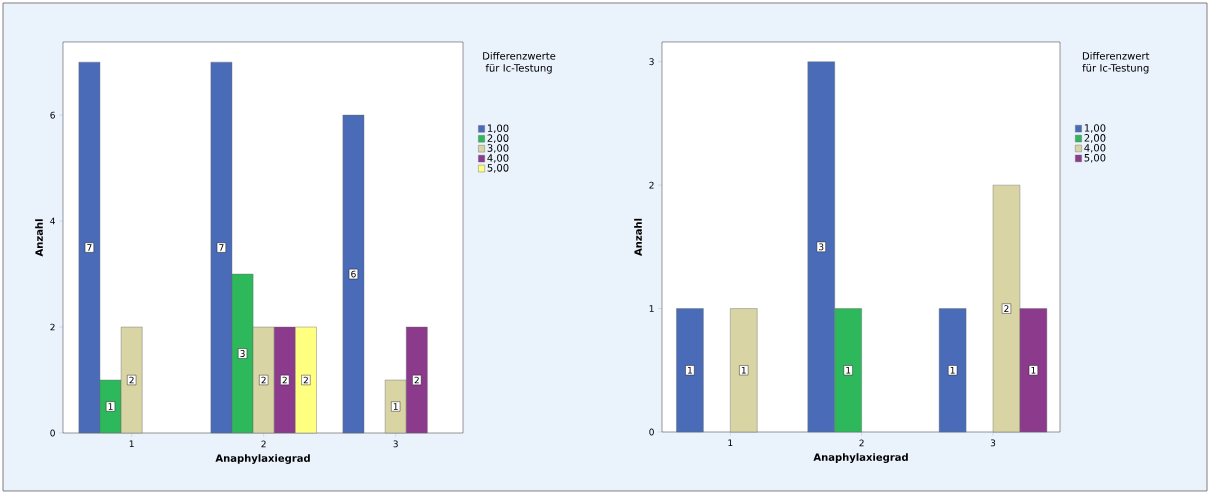 Image resolution: width=1210 pixels, height=494 pixels. I want to click on legend-label: 3,00, so click(498, 148).